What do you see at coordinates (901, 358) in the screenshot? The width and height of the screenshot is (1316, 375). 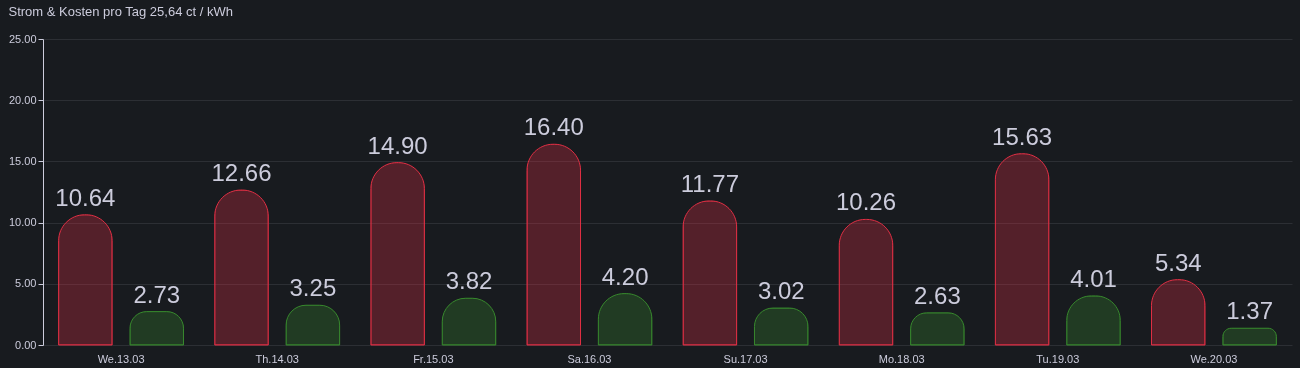 I see `x-tick-label: Mo.18.03` at bounding box center [901, 358].